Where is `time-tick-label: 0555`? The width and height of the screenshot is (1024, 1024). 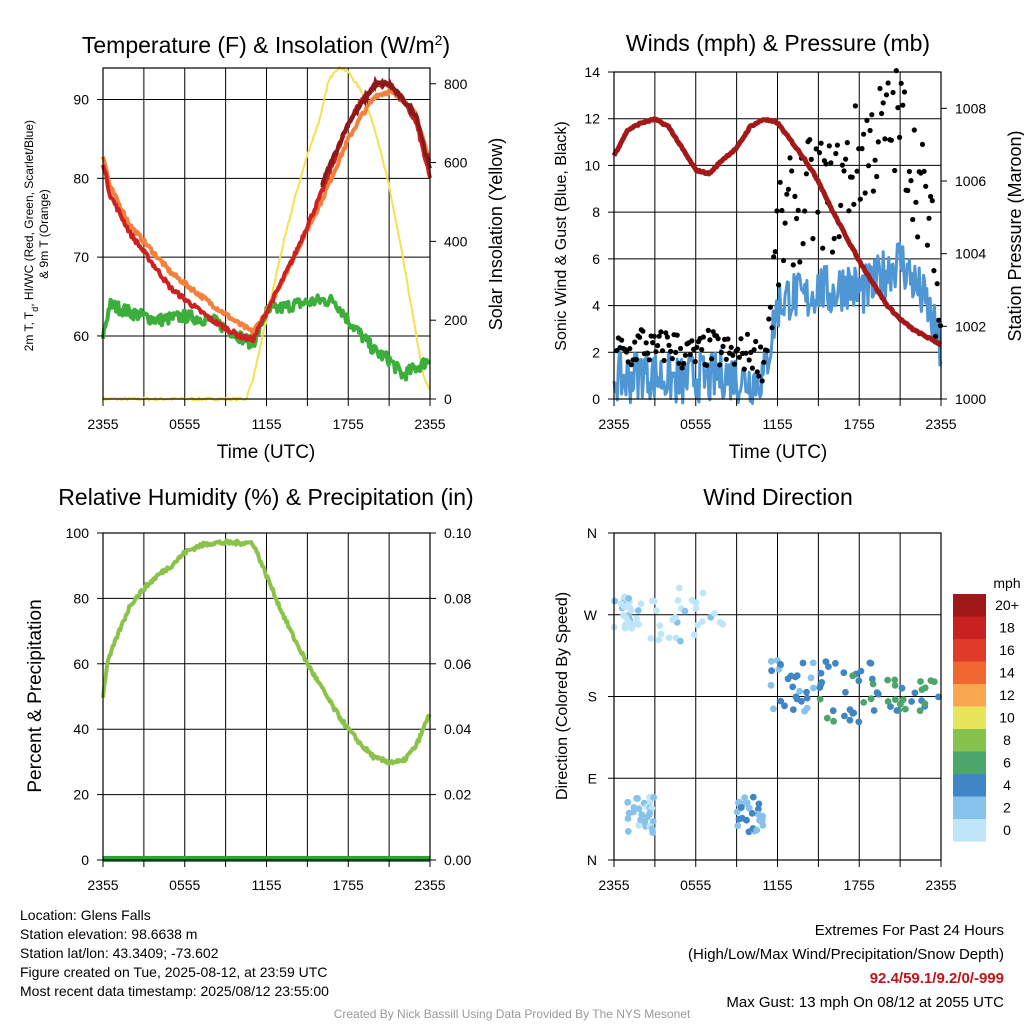 time-tick-label: 0555 is located at coordinates (695, 424).